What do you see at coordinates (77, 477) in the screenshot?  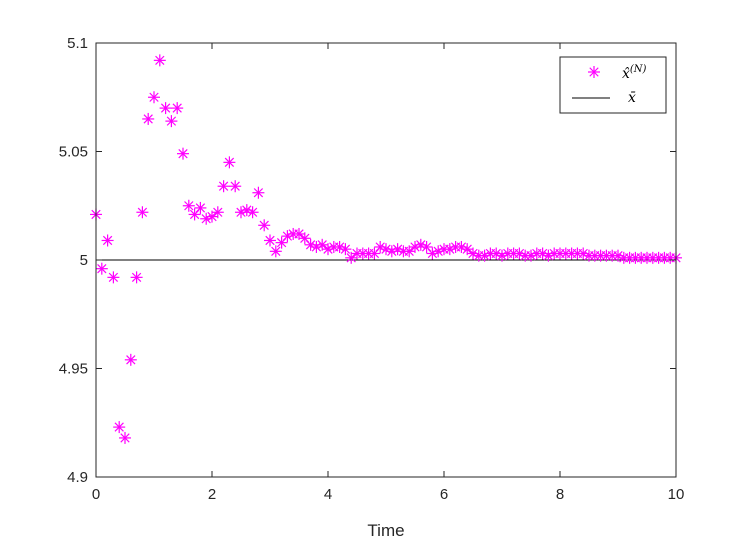 I see `y-tick-label: 4.9` at bounding box center [77, 477].